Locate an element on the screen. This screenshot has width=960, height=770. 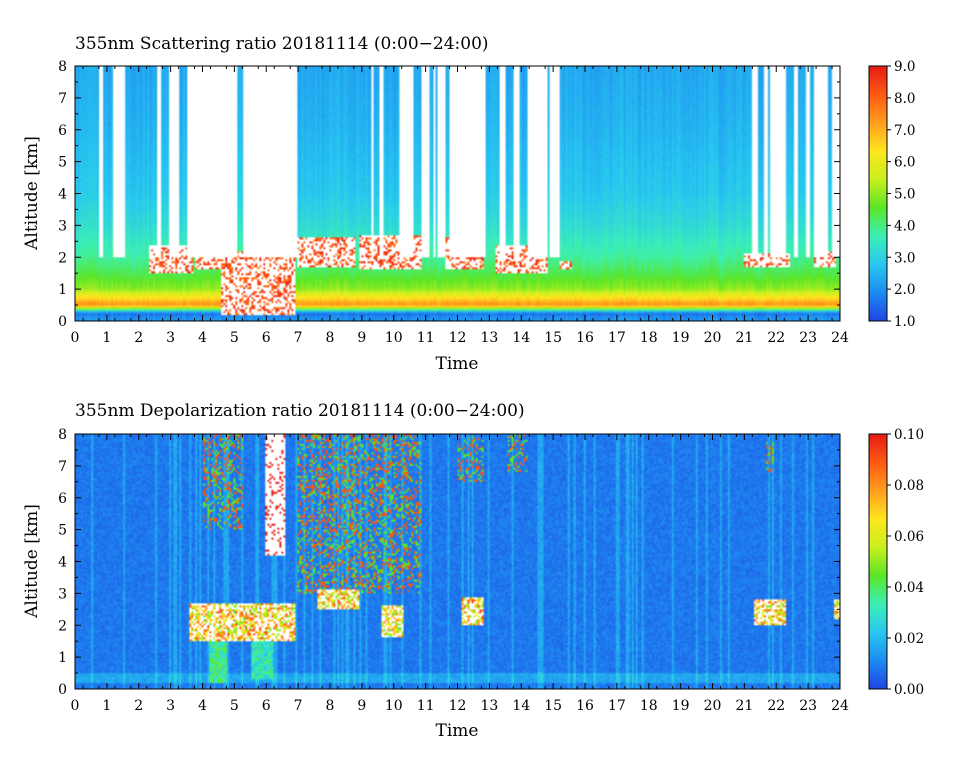
colorbar-frame is located at coordinates (878, 561).